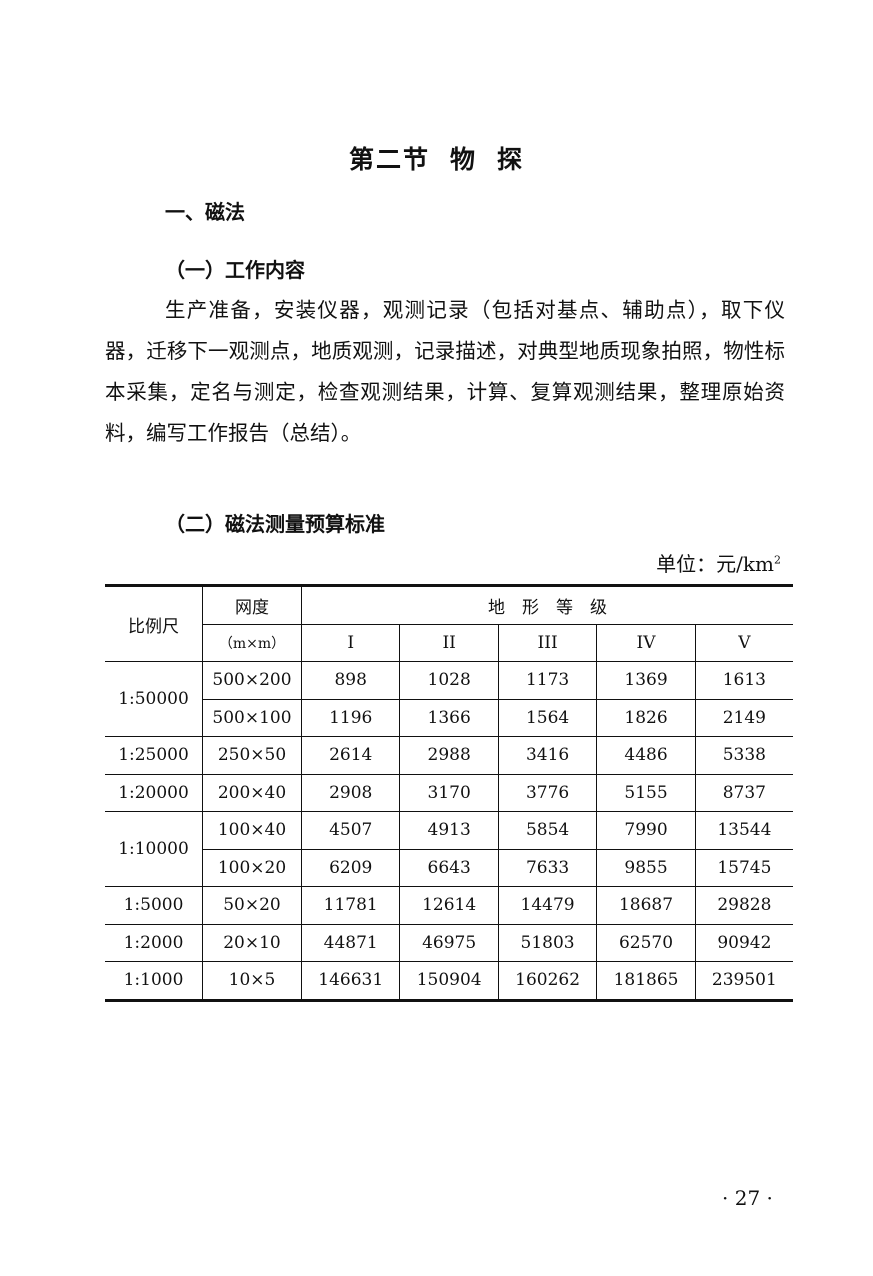 The image size is (873, 1276). Describe the element at coordinates (777, 560) in the screenshot. I see `unit-superscript: 2` at that location.